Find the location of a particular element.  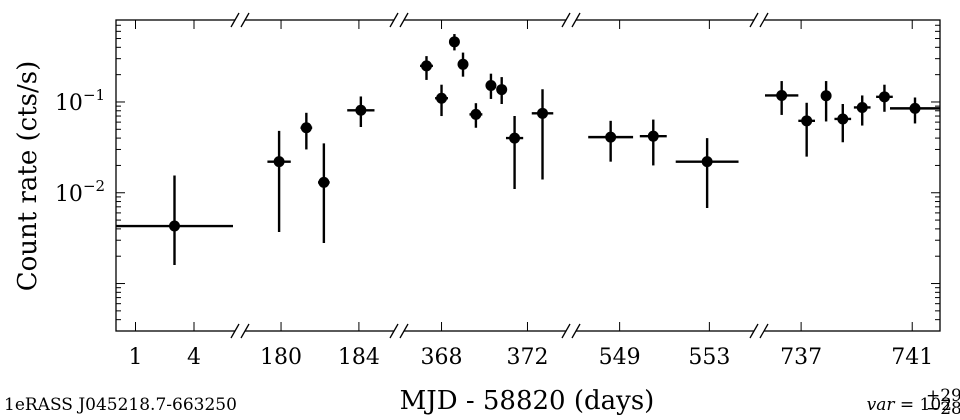

variability-equals: = is located at coordinates (910, 405).